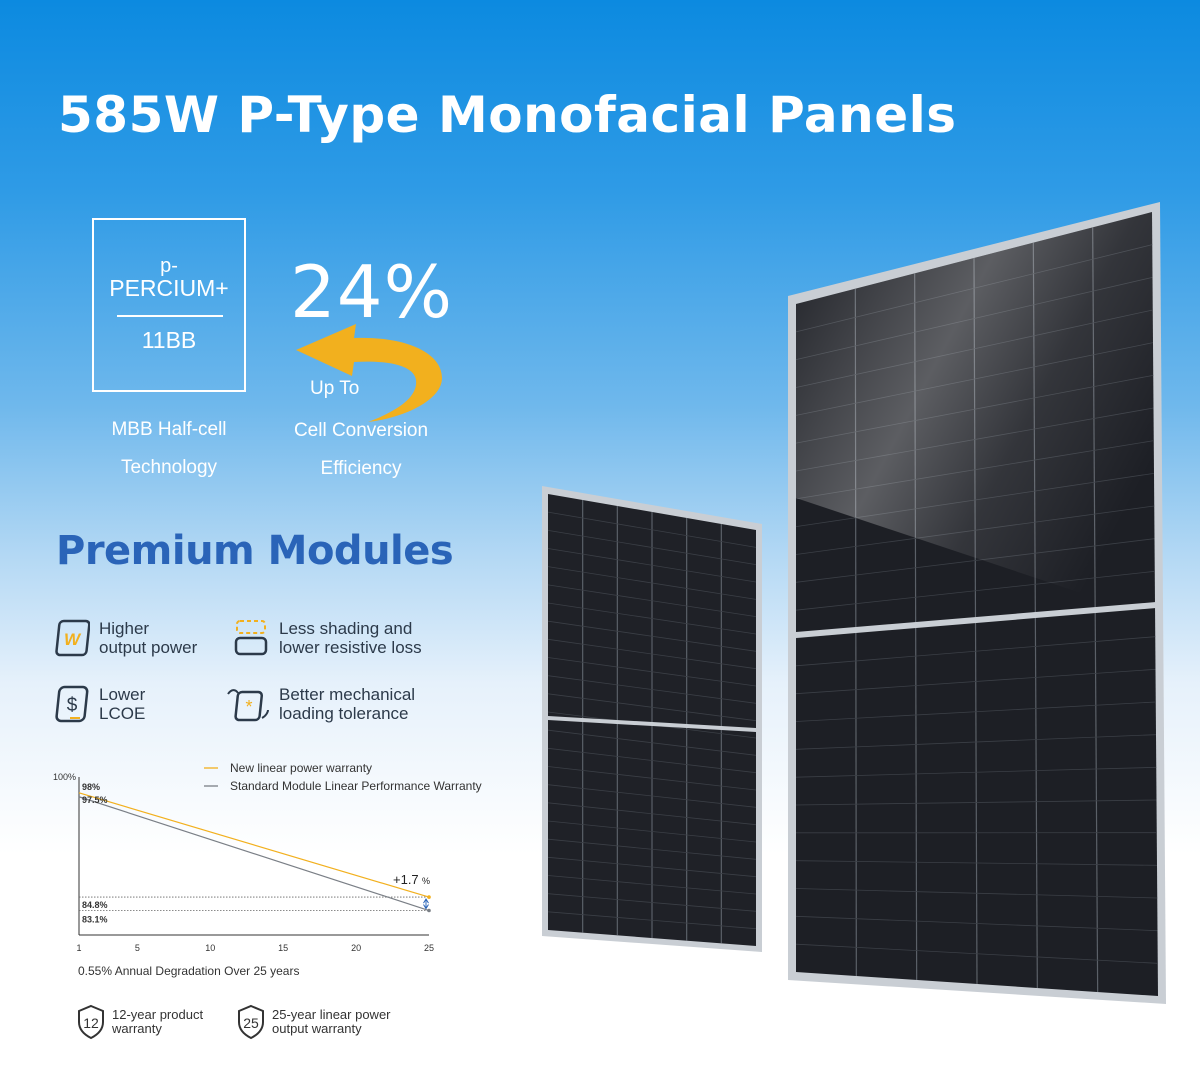  I want to click on x-tick-label: 1, so click(78, 948).